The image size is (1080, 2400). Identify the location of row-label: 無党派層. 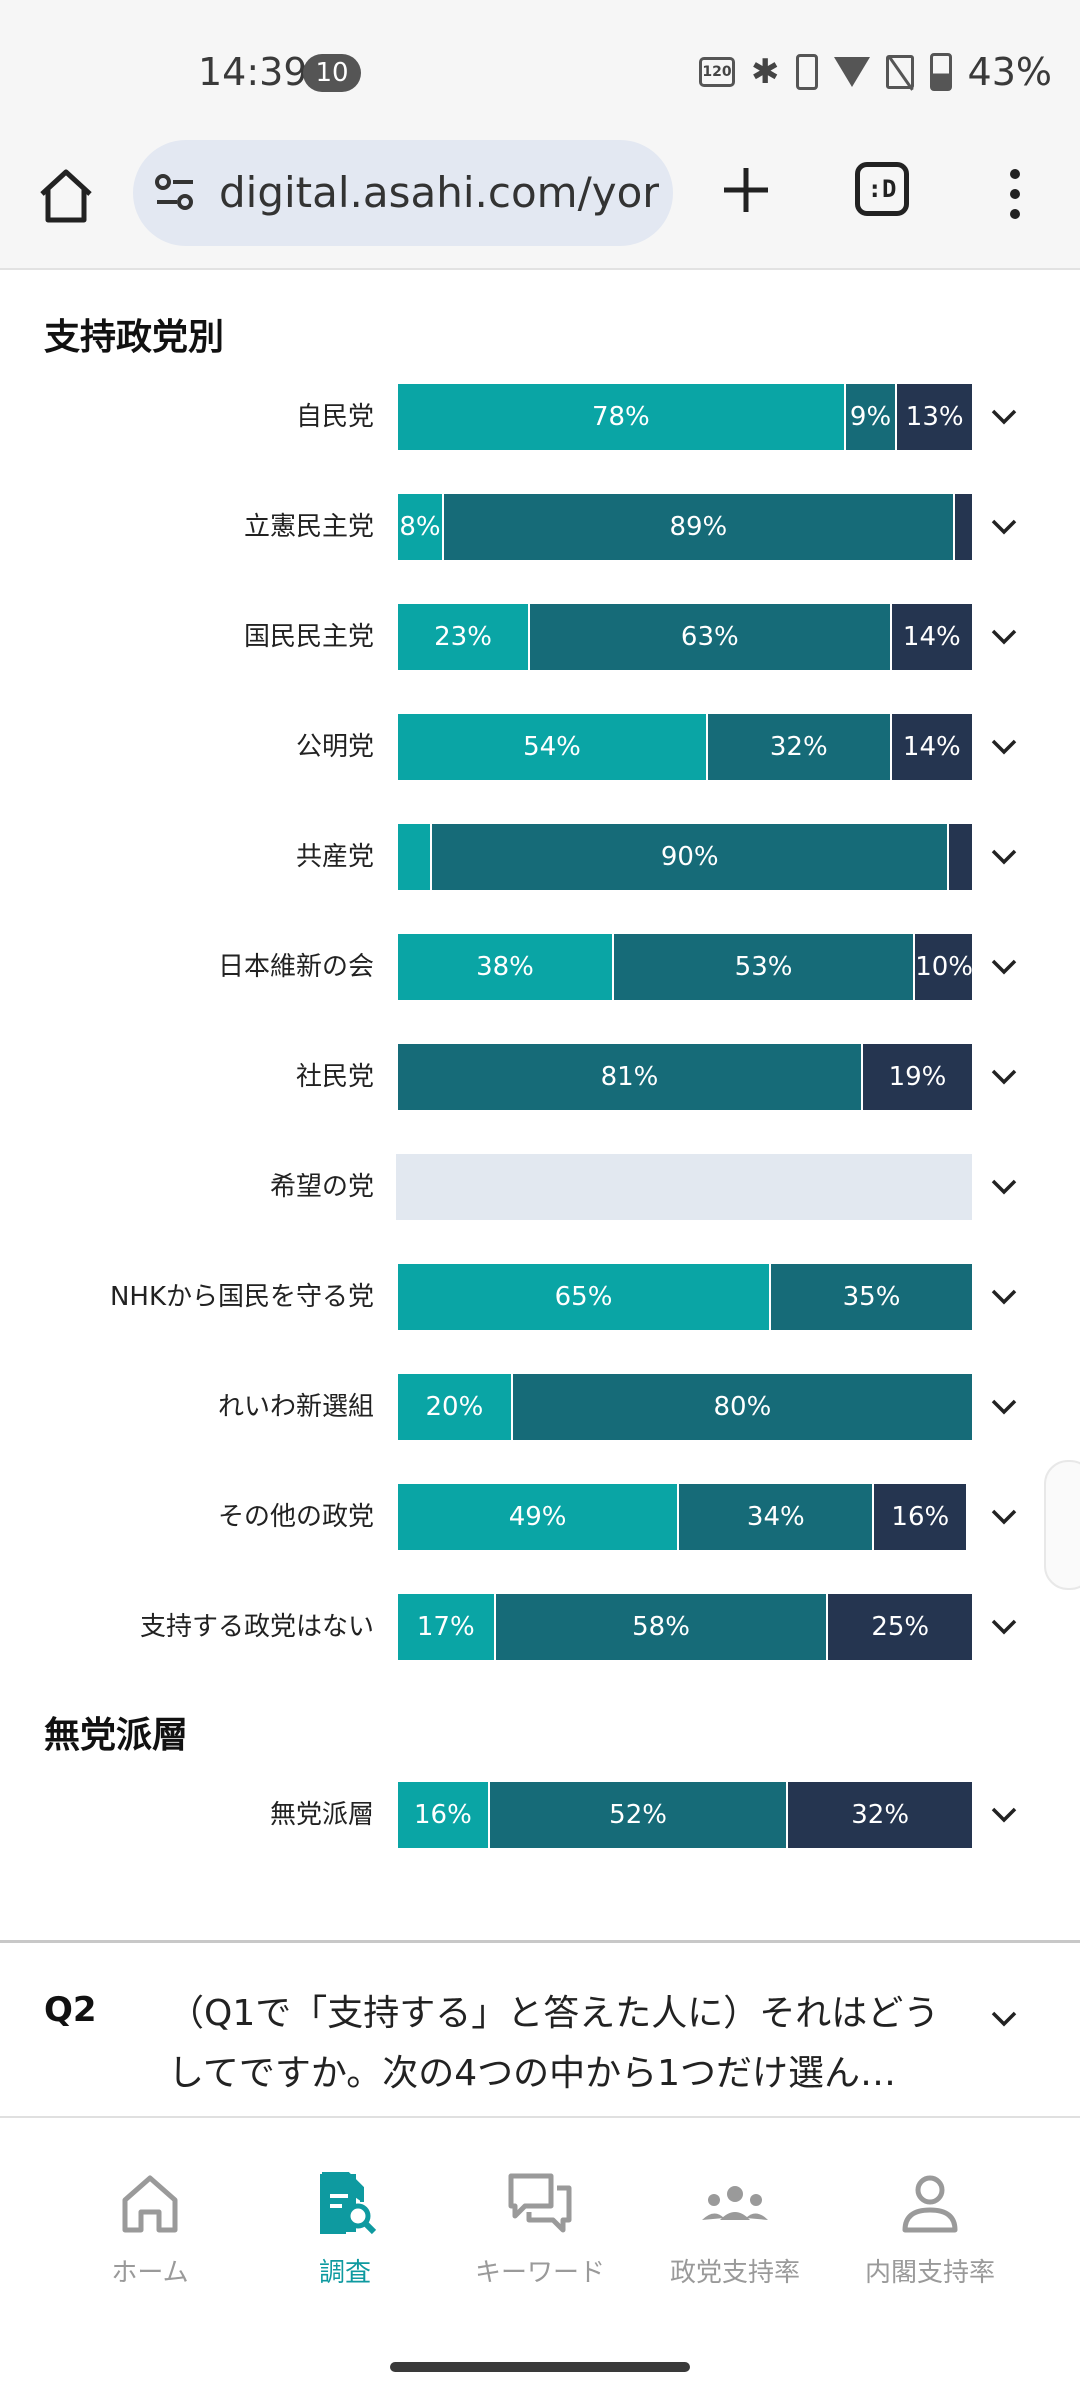
(321, 1815).